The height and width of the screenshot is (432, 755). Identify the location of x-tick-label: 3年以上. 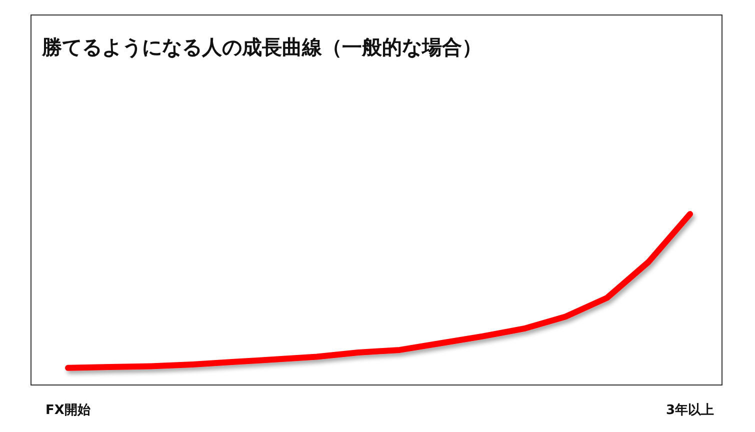
(690, 410).